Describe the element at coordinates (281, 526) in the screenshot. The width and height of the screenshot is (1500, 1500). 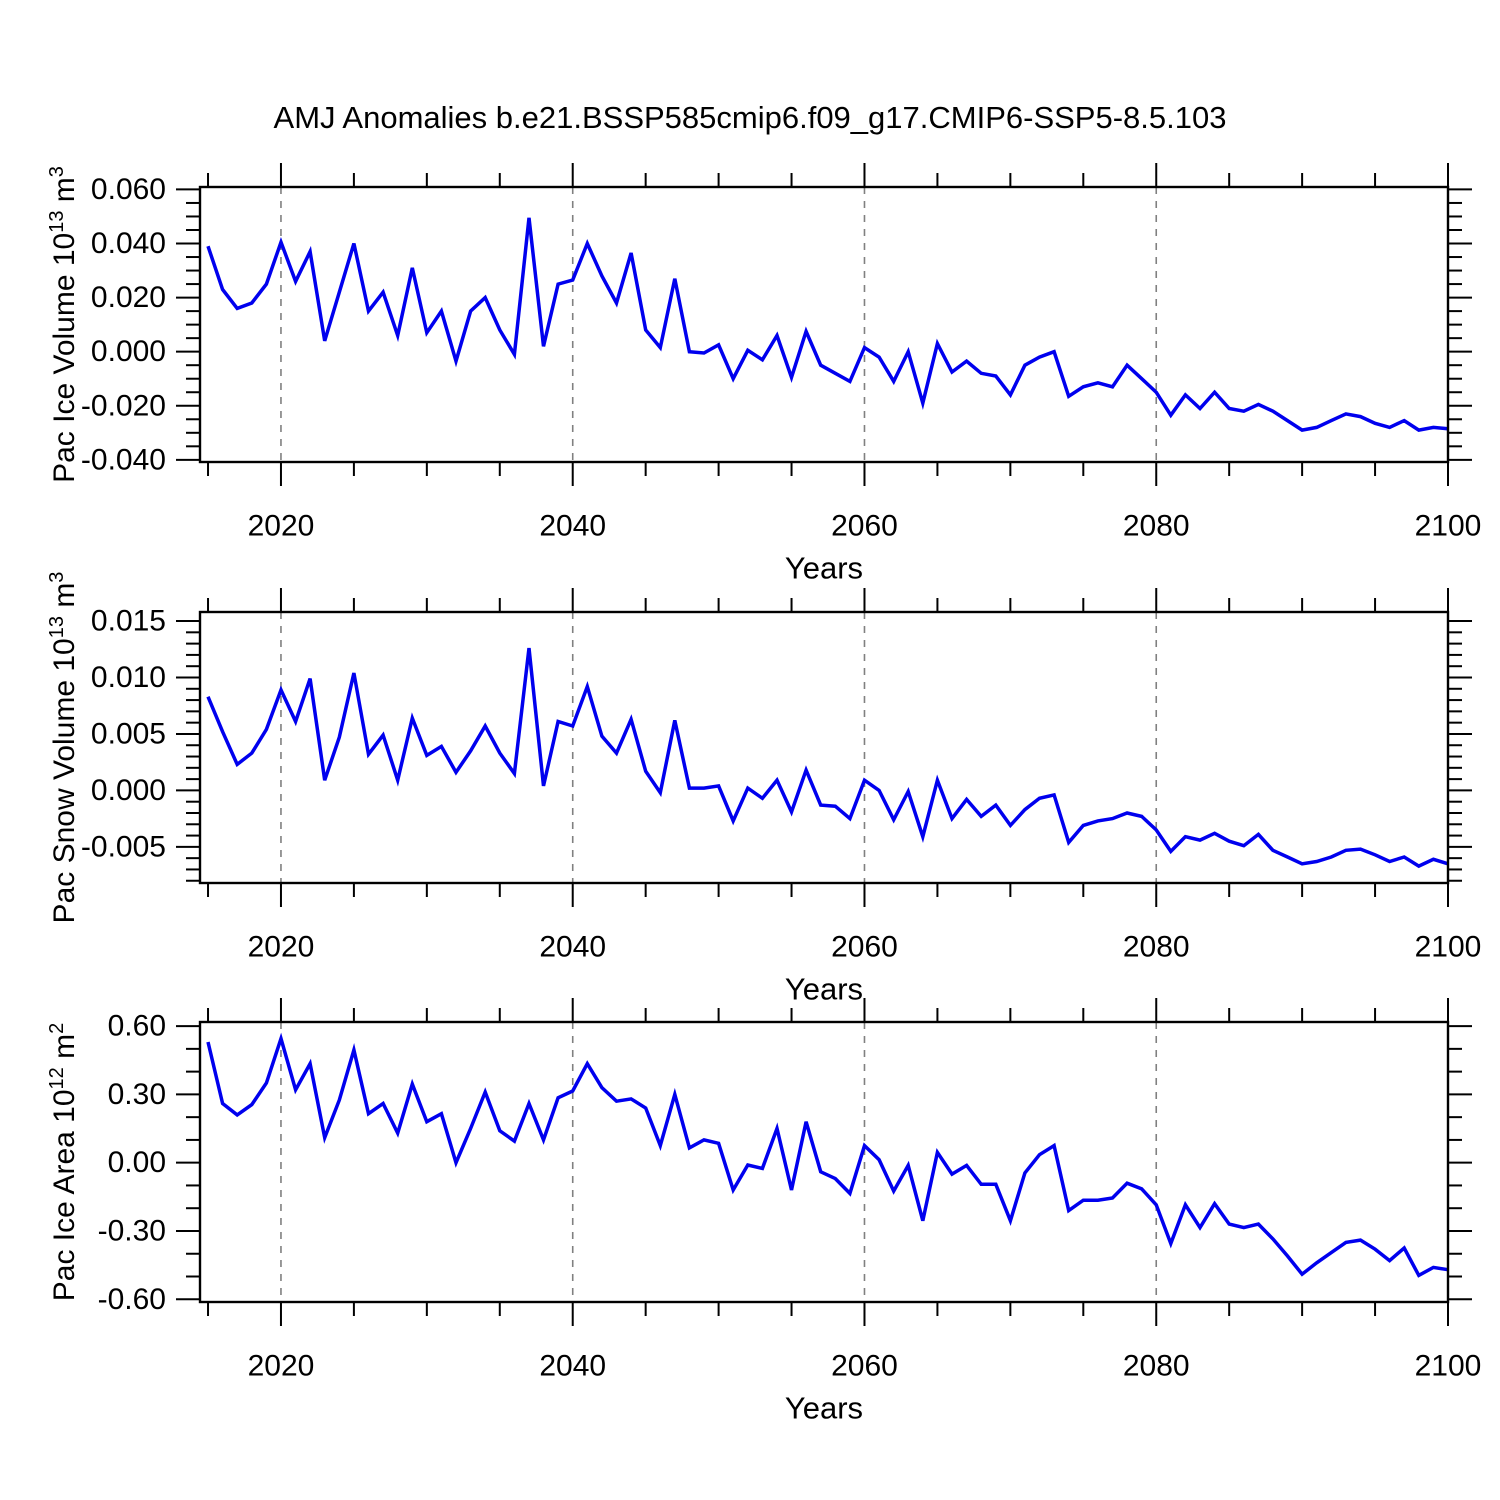
I see `panel-1-xtick-label: 2020` at that location.